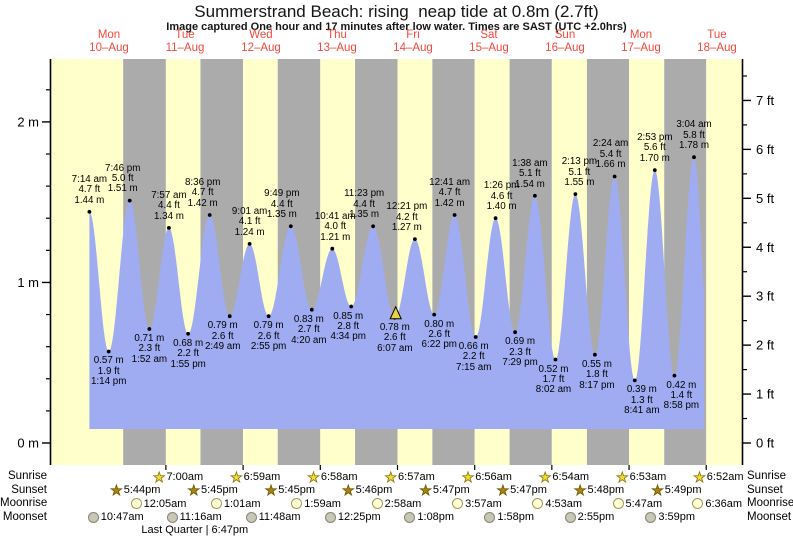 Image resolution: width=793 pixels, height=539 pixels. Describe the element at coordinates (655, 138) in the screenshot. I see `tide-time: 2:53 pm` at that location.